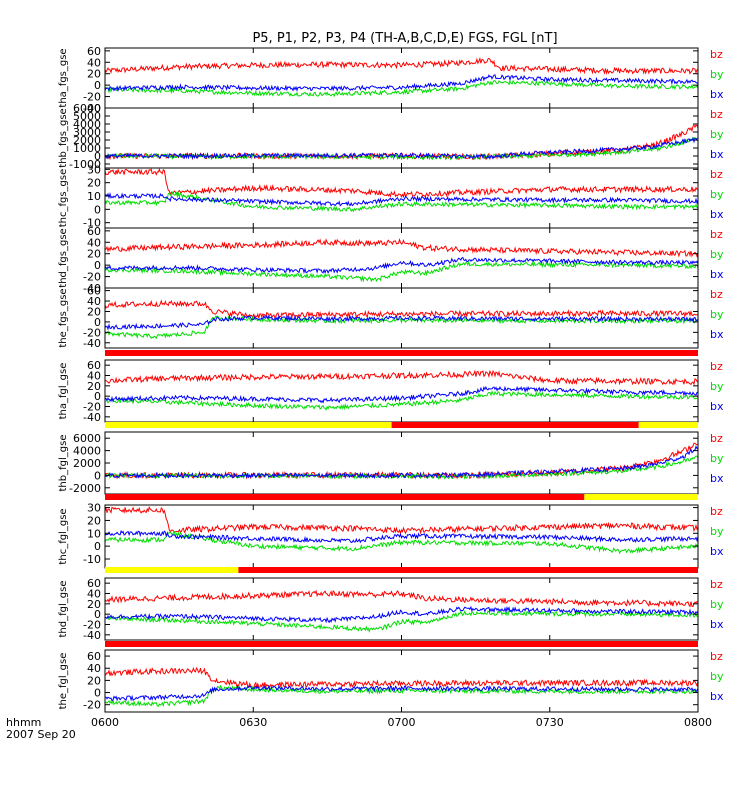 Image resolution: width=750 pixels, height=800 pixels. Describe the element at coordinates (92, 559) in the screenshot. I see `y-tick-label: -10` at that location.